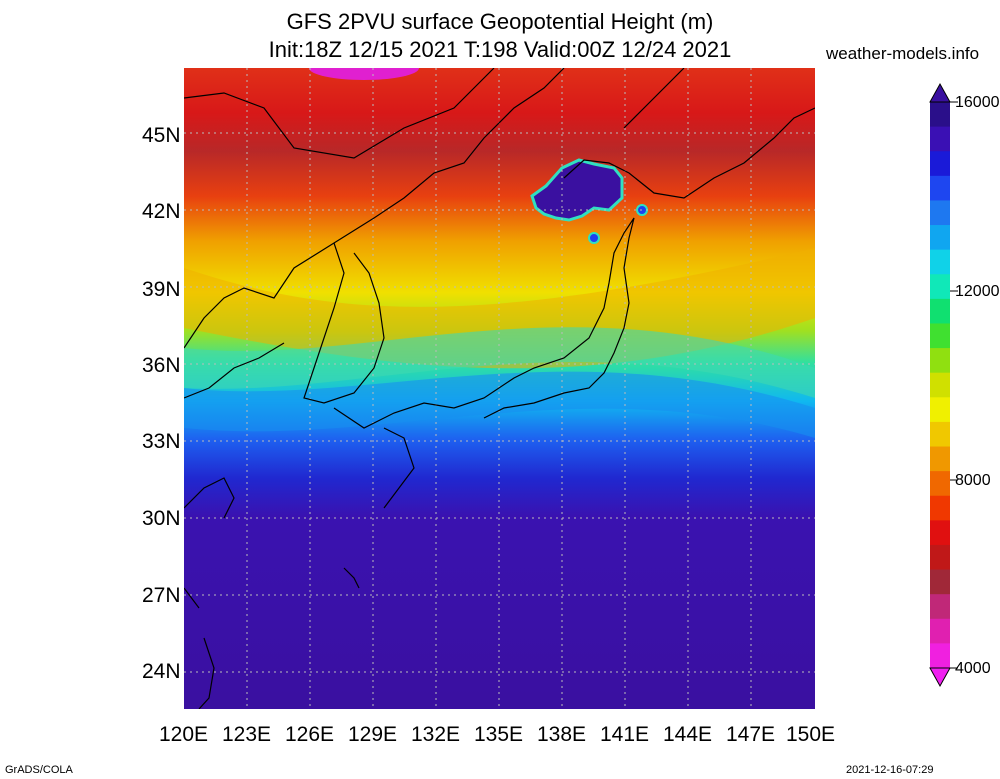 The height and width of the screenshot is (779, 1000). I want to click on lon-label: 147E, so click(751, 734).